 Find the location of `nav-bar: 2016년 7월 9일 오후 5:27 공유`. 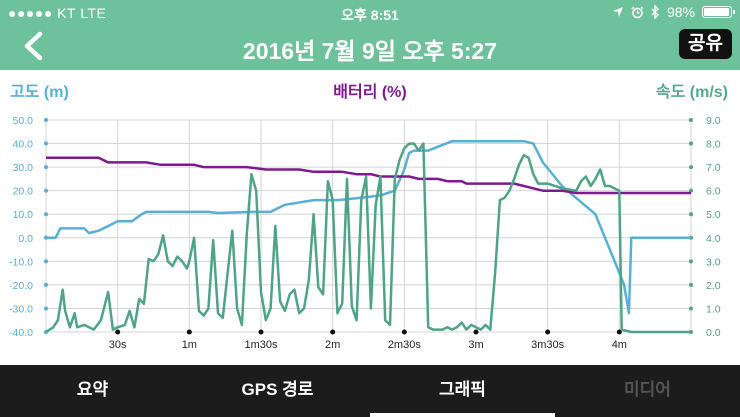

nav-bar: 2016년 7월 9일 오후 5:27 공유 is located at coordinates (370, 46).